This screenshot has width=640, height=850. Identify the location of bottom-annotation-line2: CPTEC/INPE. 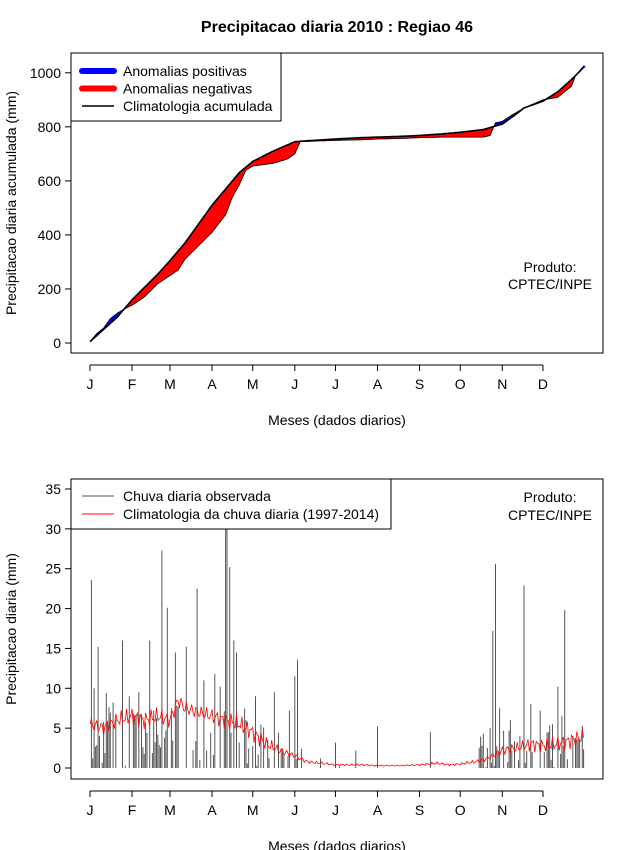
(550, 515).